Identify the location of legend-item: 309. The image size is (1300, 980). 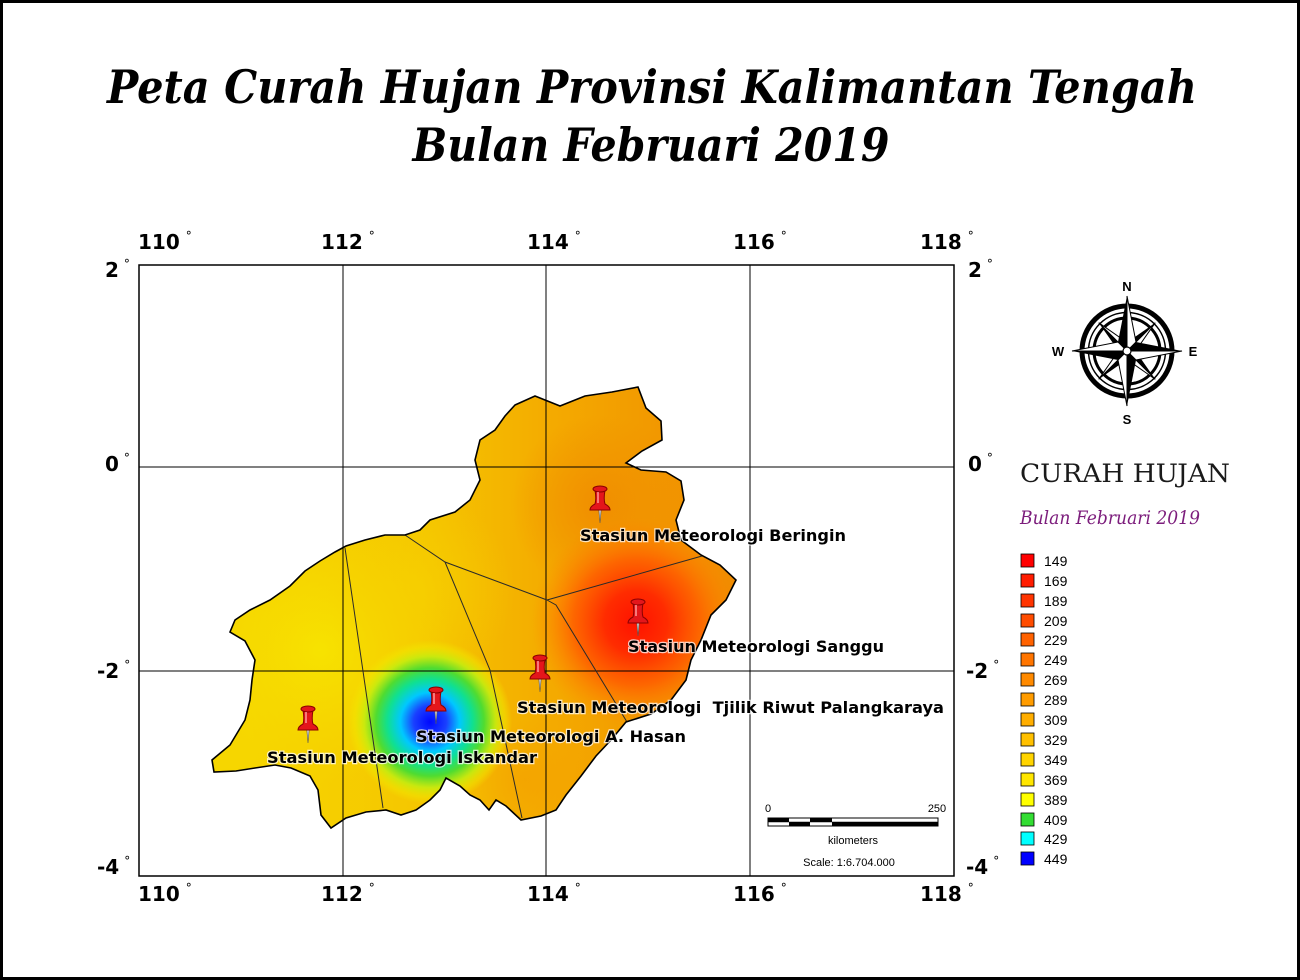
(1044, 720).